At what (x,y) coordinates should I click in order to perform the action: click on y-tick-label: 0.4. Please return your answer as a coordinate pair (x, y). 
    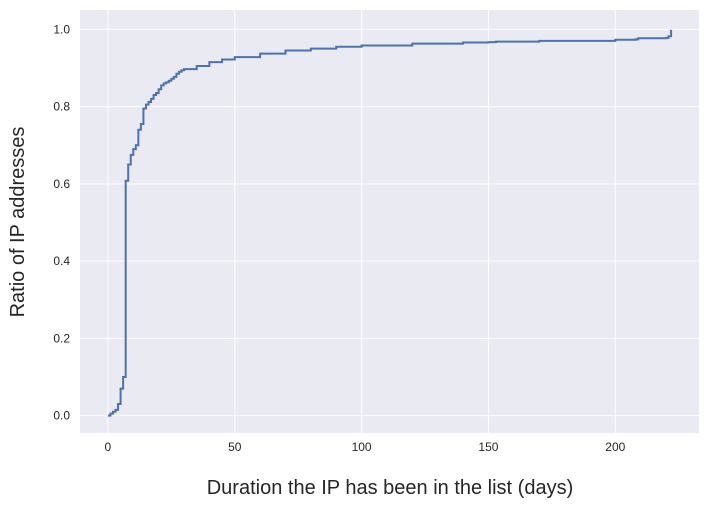
    Looking at the image, I should click on (61, 261).